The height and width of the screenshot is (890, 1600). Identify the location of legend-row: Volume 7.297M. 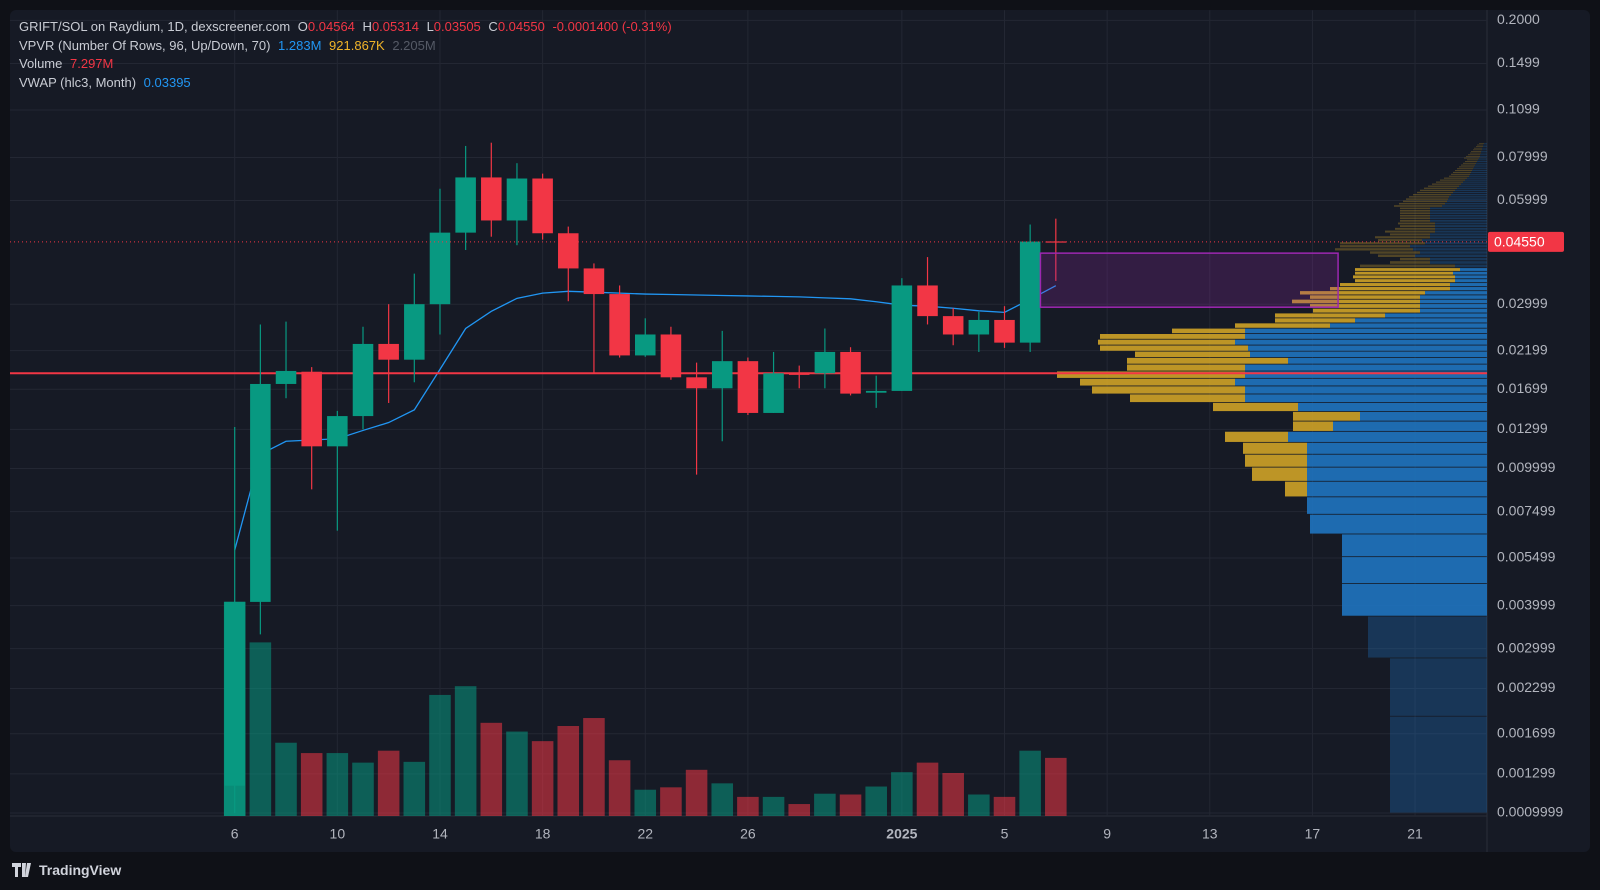
(347, 64).